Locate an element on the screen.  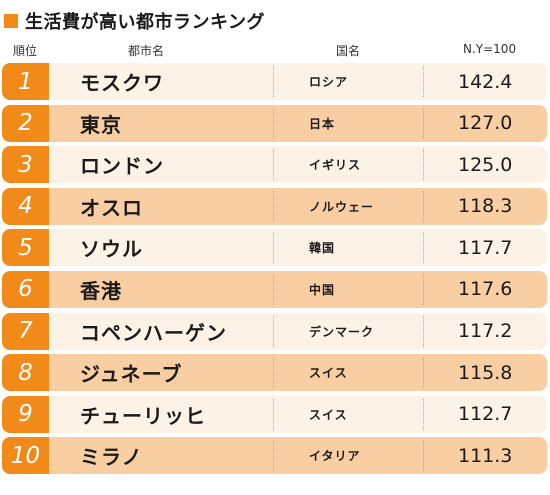
page-title: 生活費が高い都市ランキング is located at coordinates (145, 22).